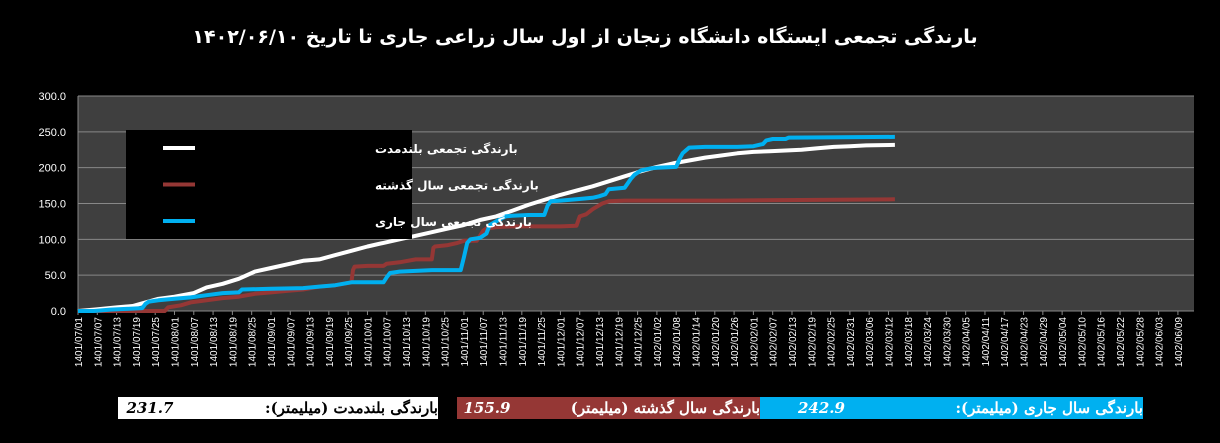 This screenshot has width=1220, height=443. I want to click on x-tick-label: 1401/12/13, so click(600, 342).